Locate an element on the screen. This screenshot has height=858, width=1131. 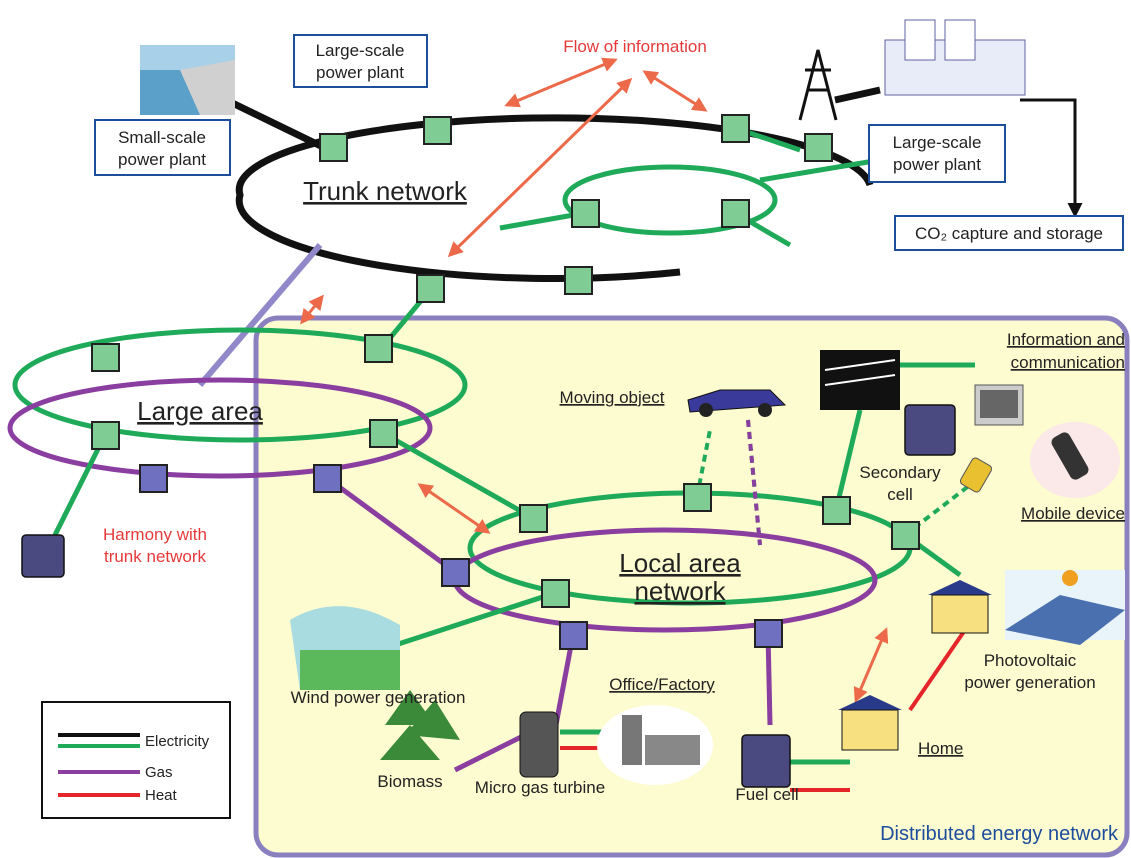
moving-label: Moving object is located at coordinates (612, 397).